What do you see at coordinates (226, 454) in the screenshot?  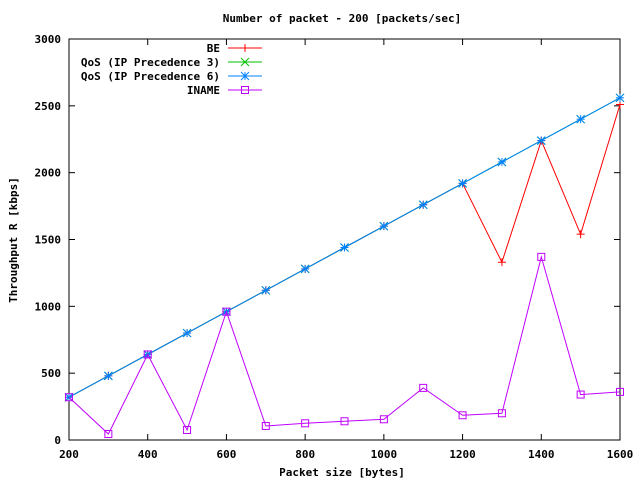 I see `x-tick-label: 600` at bounding box center [226, 454].